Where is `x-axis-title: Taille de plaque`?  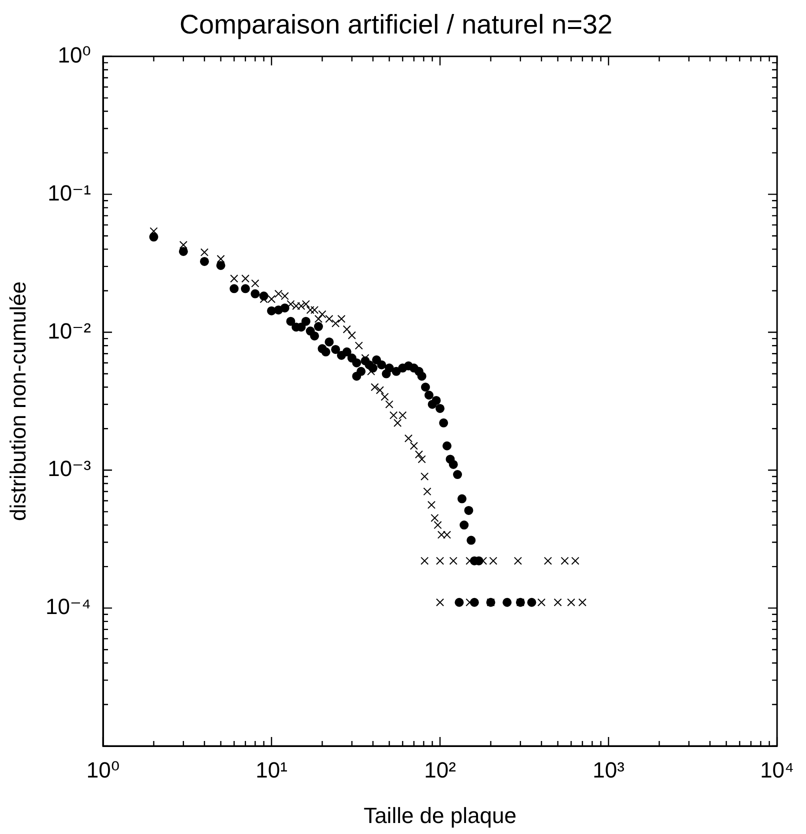 x-axis-title: Taille de plaque is located at coordinates (440, 815).